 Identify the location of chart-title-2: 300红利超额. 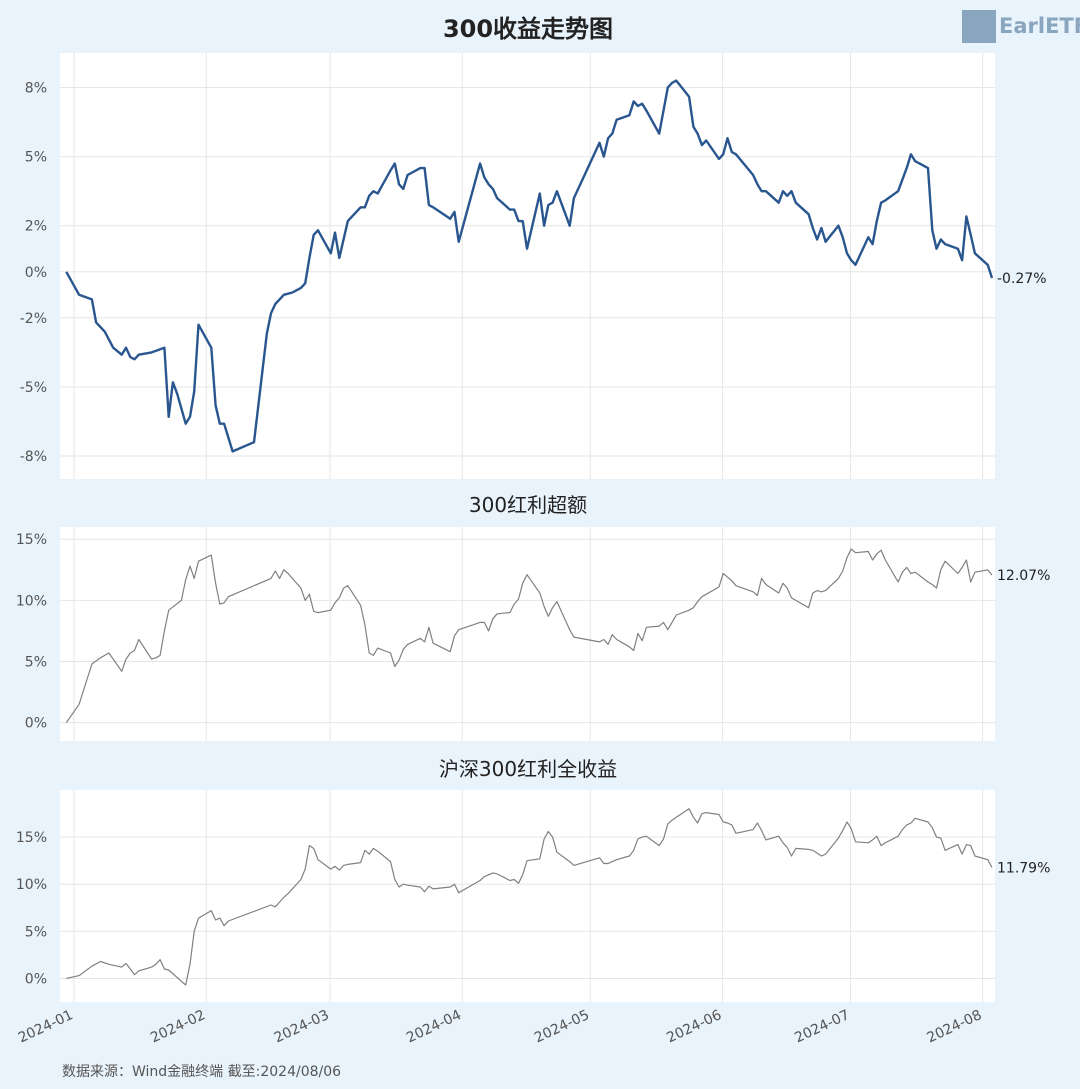
(528, 505).